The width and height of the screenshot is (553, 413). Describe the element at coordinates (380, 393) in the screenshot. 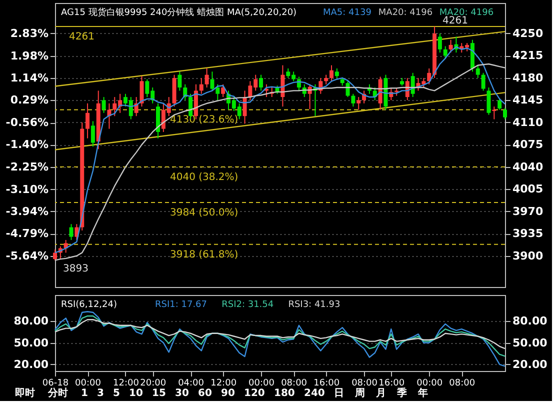

I see `text: 月` at that location.